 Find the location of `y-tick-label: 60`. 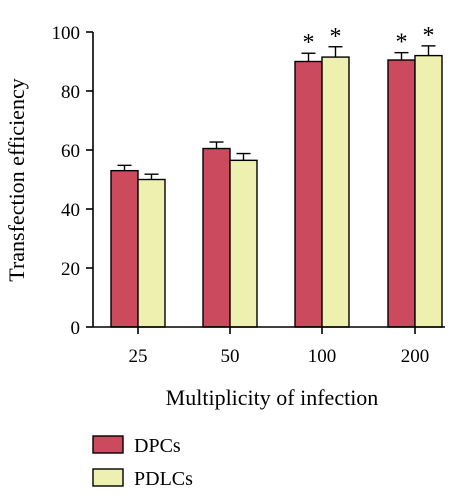

y-tick-label: 60 is located at coordinates (70, 151).